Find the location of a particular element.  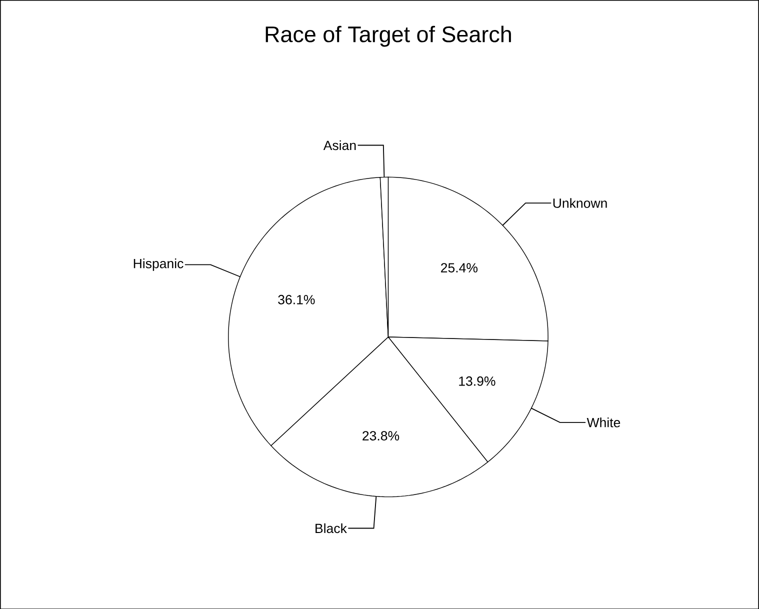

data-label: 13.9% is located at coordinates (477, 381).